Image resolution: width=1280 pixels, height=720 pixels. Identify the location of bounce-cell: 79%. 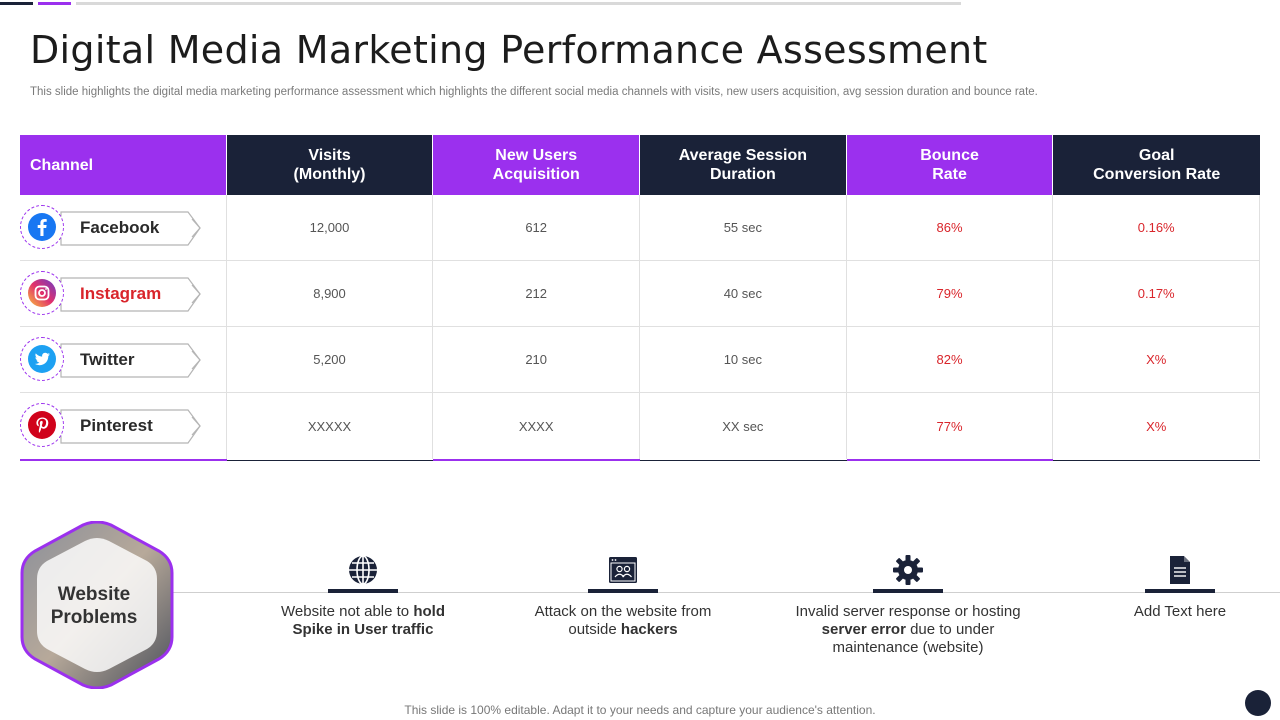
(950, 293).